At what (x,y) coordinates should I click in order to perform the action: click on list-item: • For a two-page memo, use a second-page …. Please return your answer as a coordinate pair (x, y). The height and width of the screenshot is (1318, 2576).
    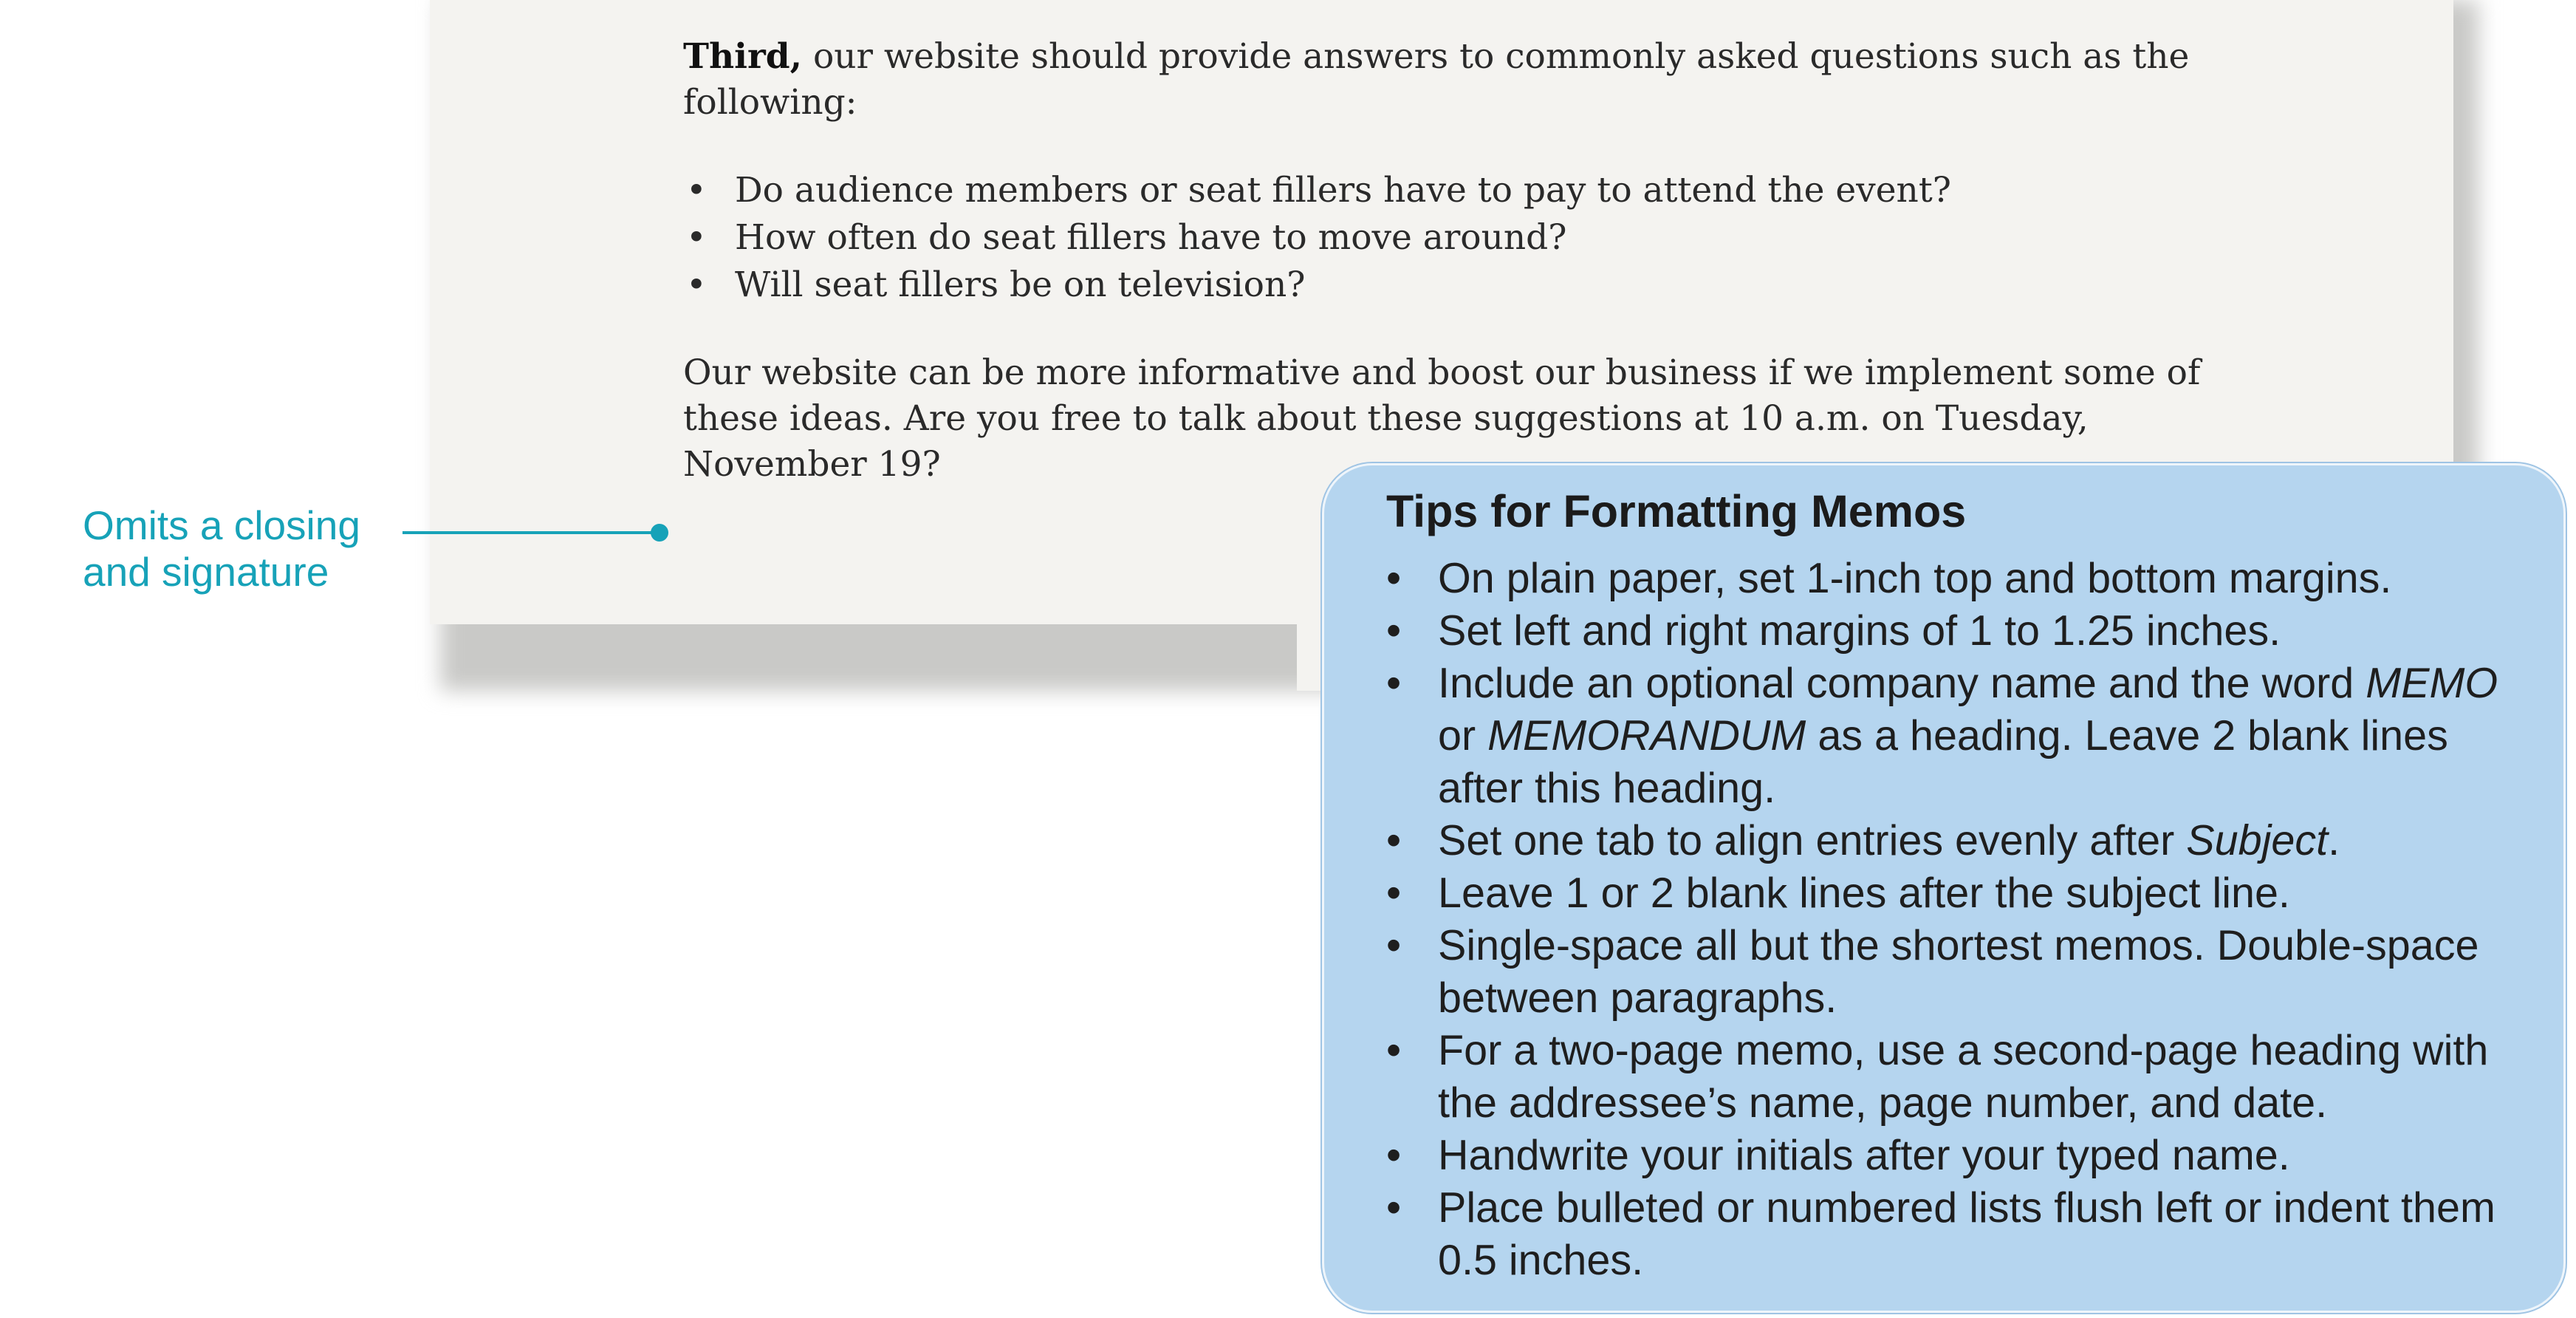
    Looking at the image, I should click on (1962, 1077).